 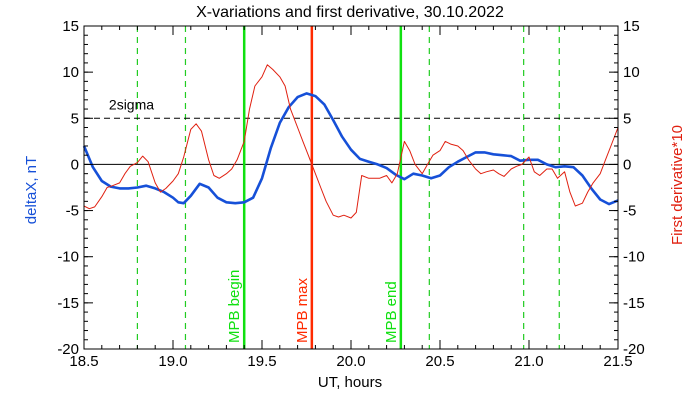 What do you see at coordinates (627, 118) in the screenshot?
I see `y-tick-label-right-2: 5` at bounding box center [627, 118].